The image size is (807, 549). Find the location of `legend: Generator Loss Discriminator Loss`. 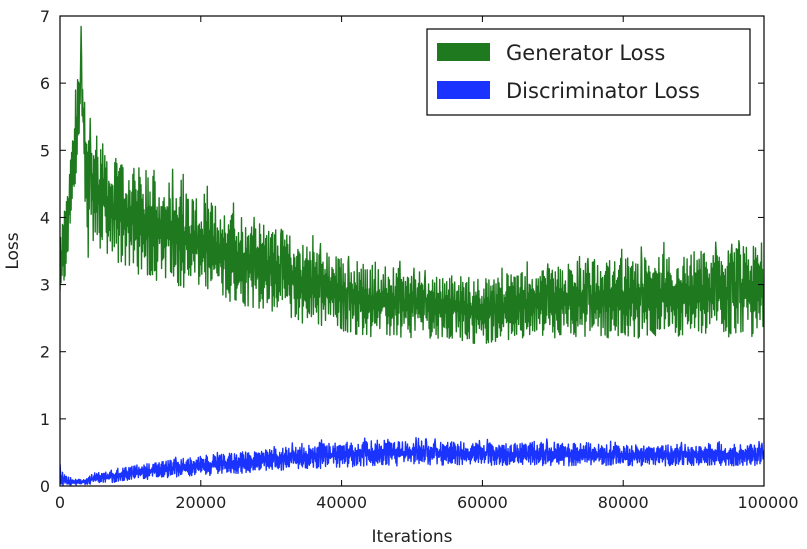

legend: Generator Loss Discriminator Loss is located at coordinates (588, 72).